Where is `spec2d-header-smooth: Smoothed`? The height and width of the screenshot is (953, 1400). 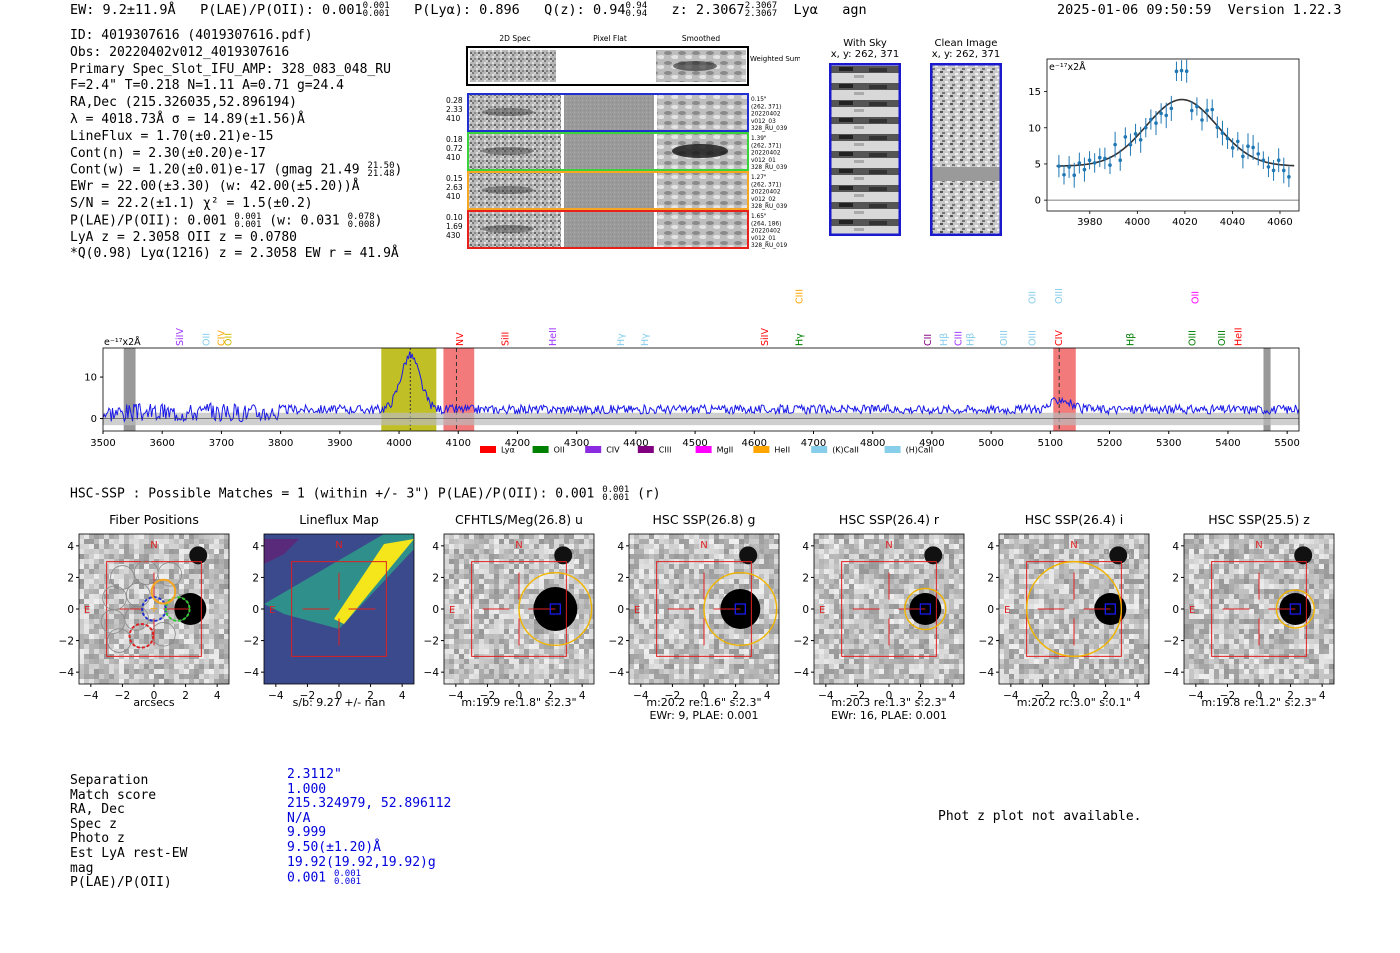
spec2d-header-smooth: Smoothed is located at coordinates (701, 38).